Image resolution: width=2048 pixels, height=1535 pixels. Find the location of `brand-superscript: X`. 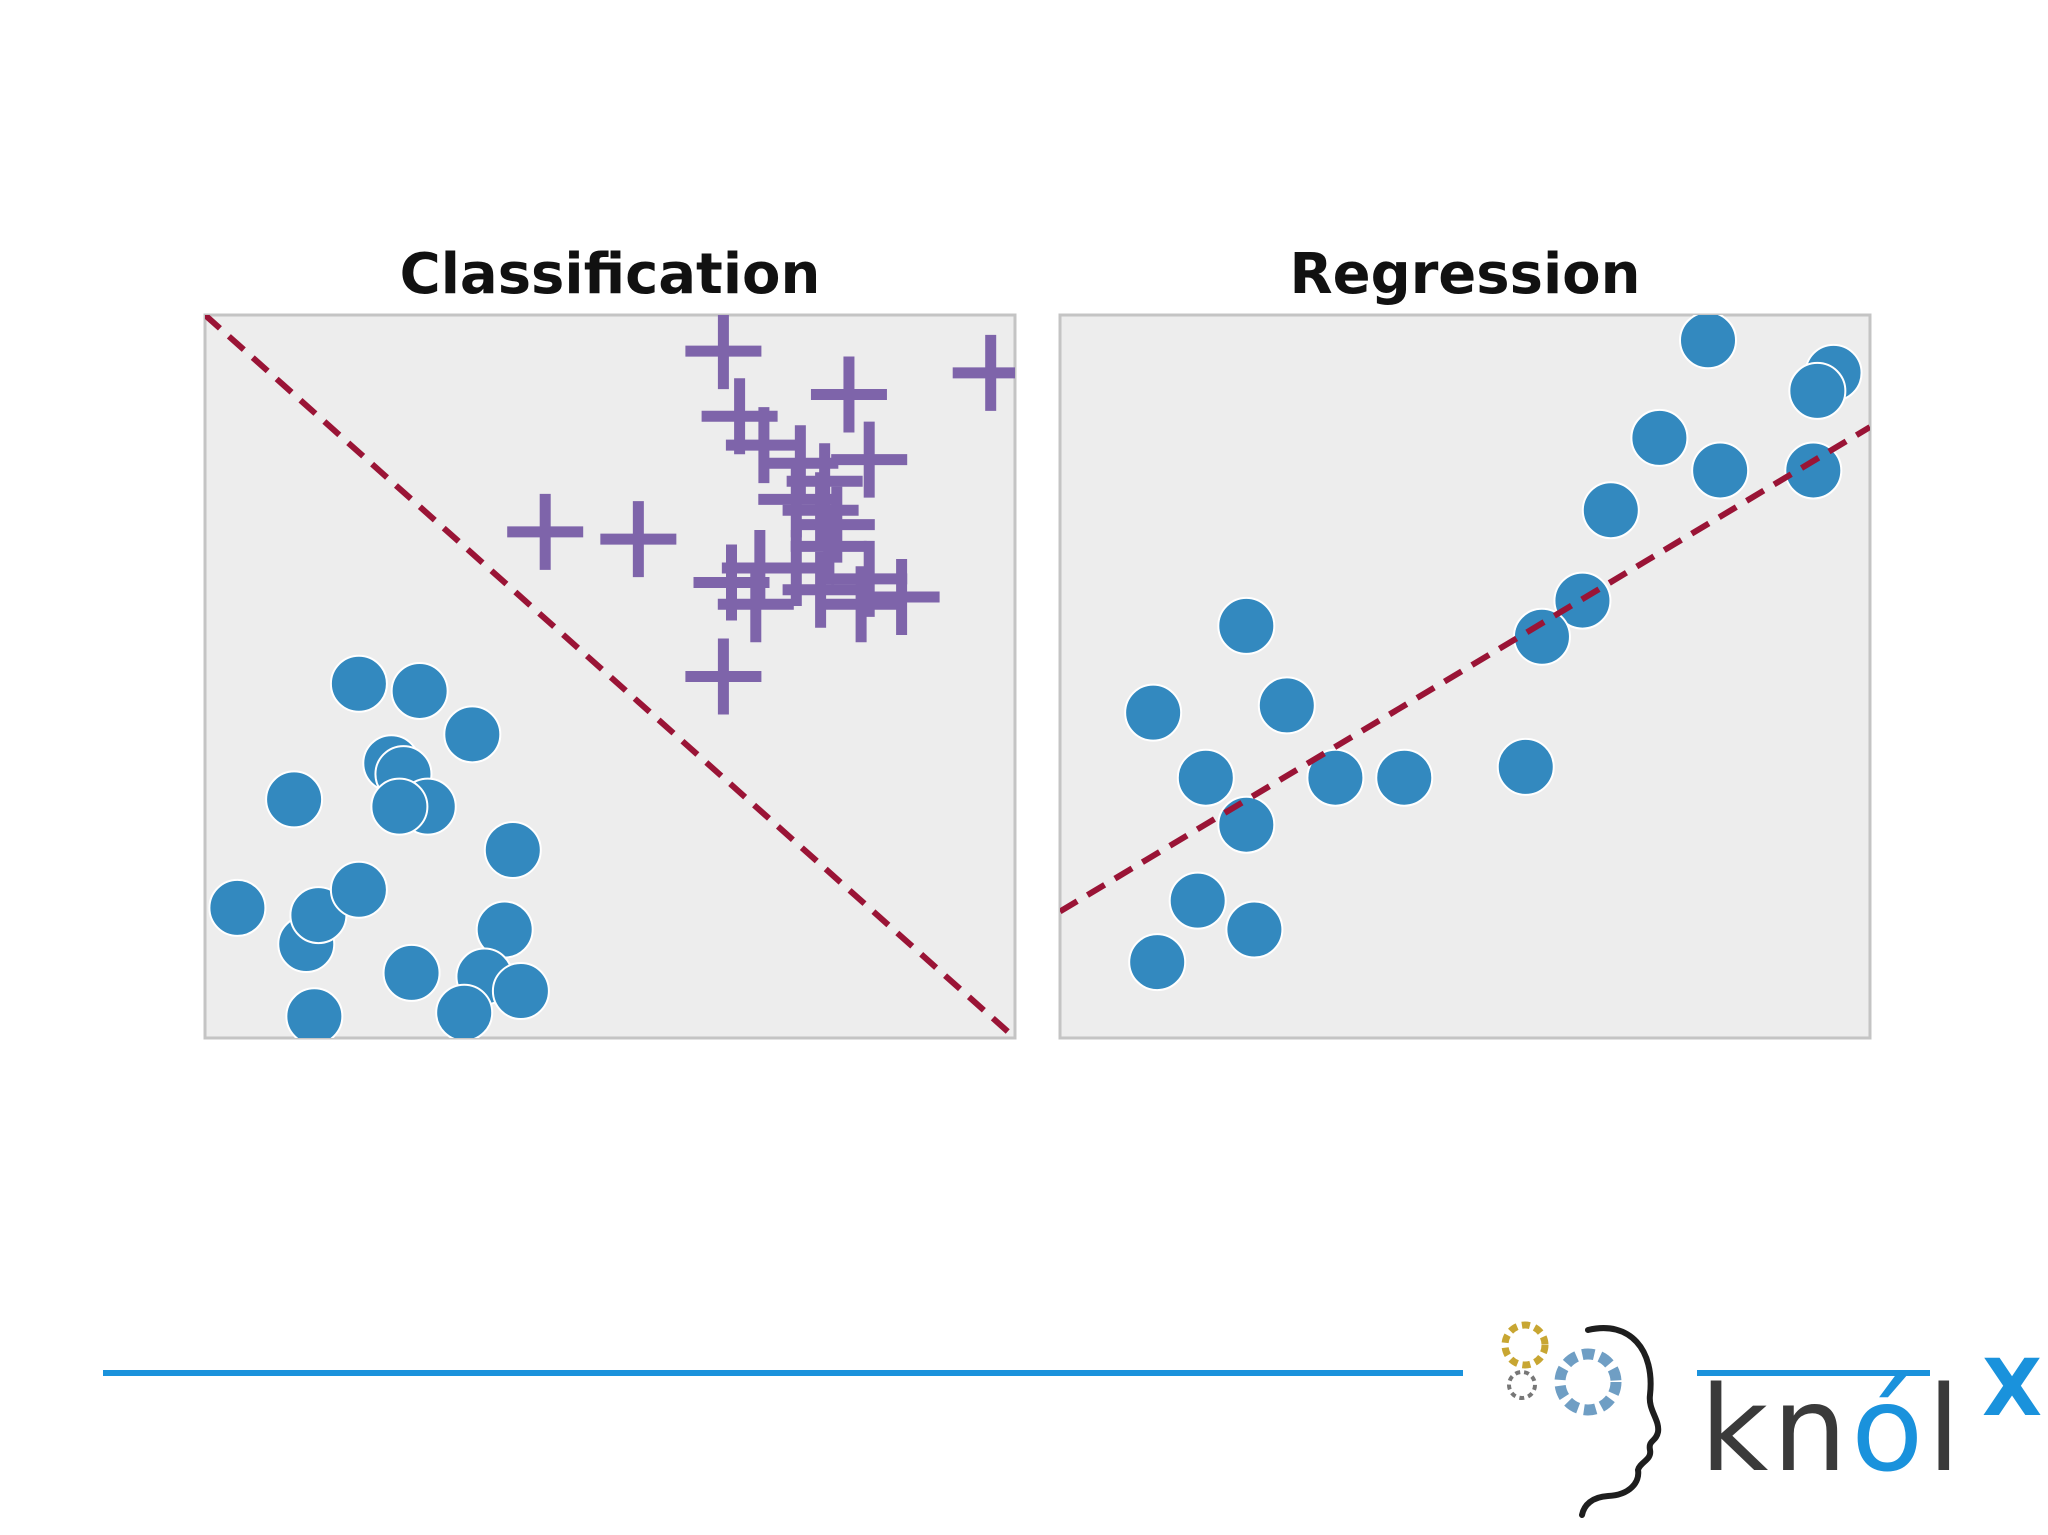

brand-superscript: X is located at coordinates (2012, 1389).